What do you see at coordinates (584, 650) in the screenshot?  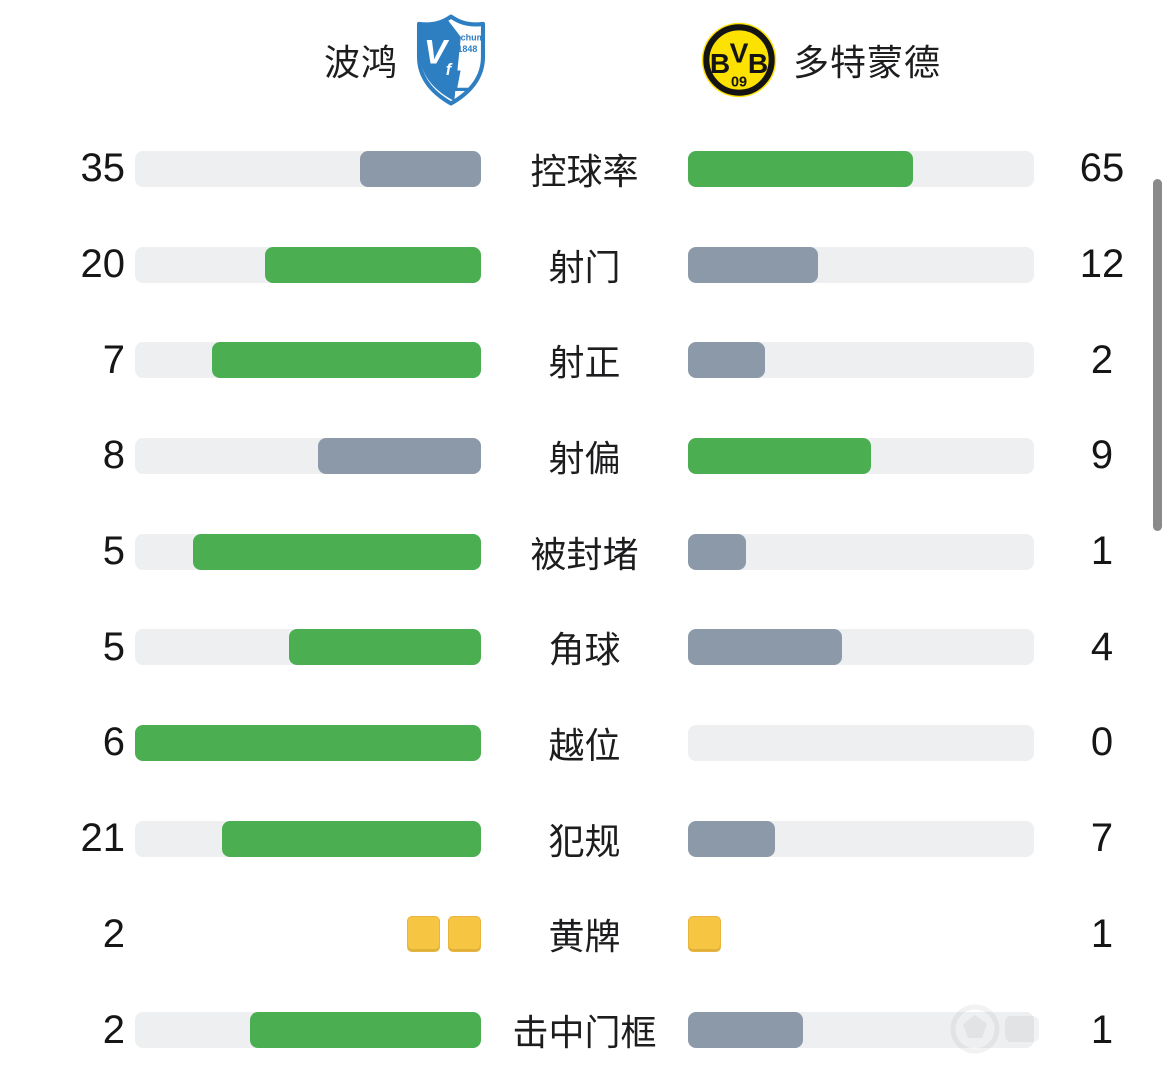 I see `stat-label: 角球` at bounding box center [584, 650].